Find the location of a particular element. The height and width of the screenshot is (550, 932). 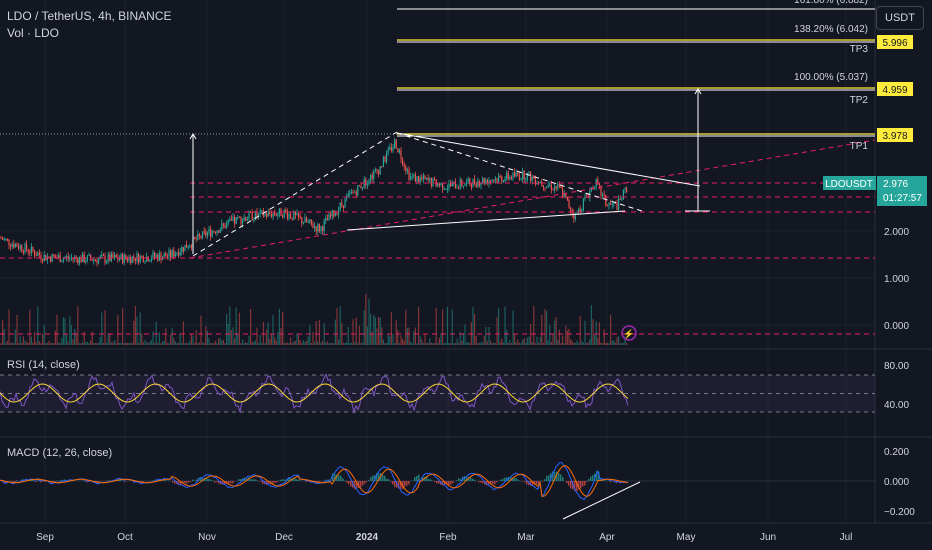

currency-button: USDT is located at coordinates (900, 18).